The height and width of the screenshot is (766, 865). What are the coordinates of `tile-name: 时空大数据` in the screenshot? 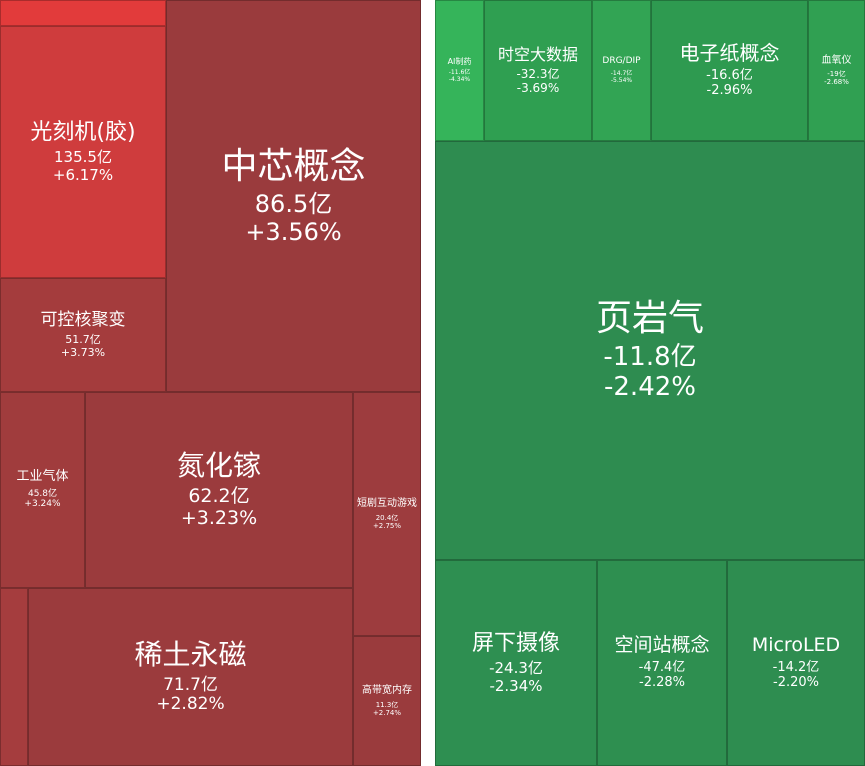 It's located at (537, 54).